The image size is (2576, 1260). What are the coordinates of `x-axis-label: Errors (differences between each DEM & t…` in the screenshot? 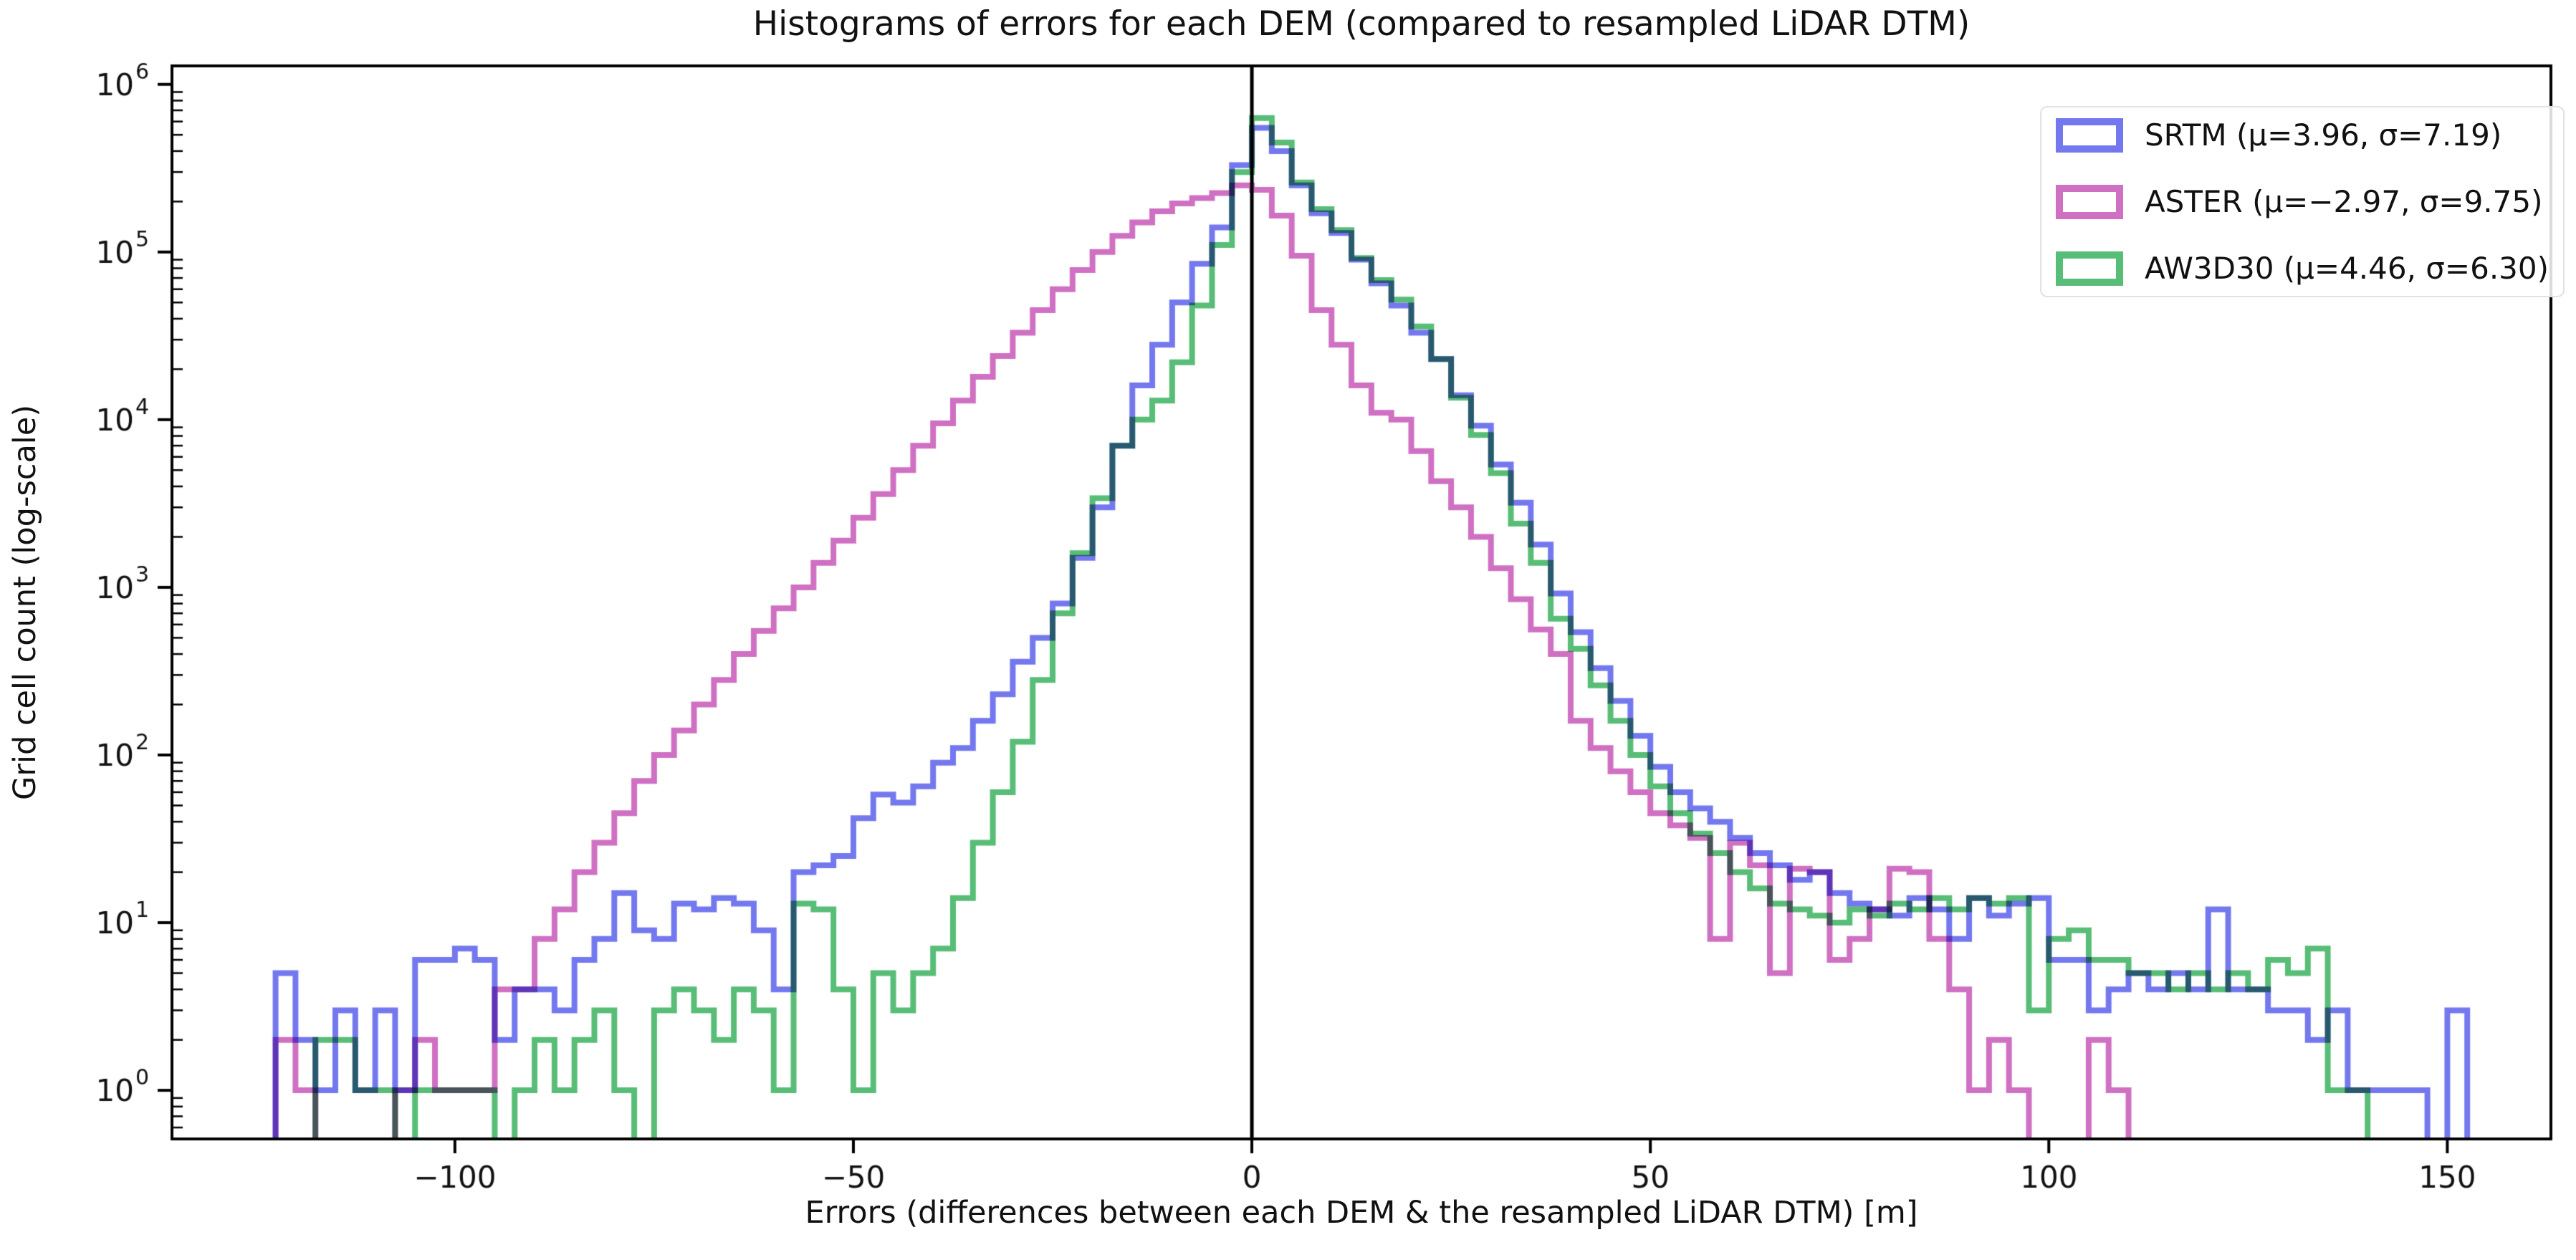 It's located at (1361, 1213).